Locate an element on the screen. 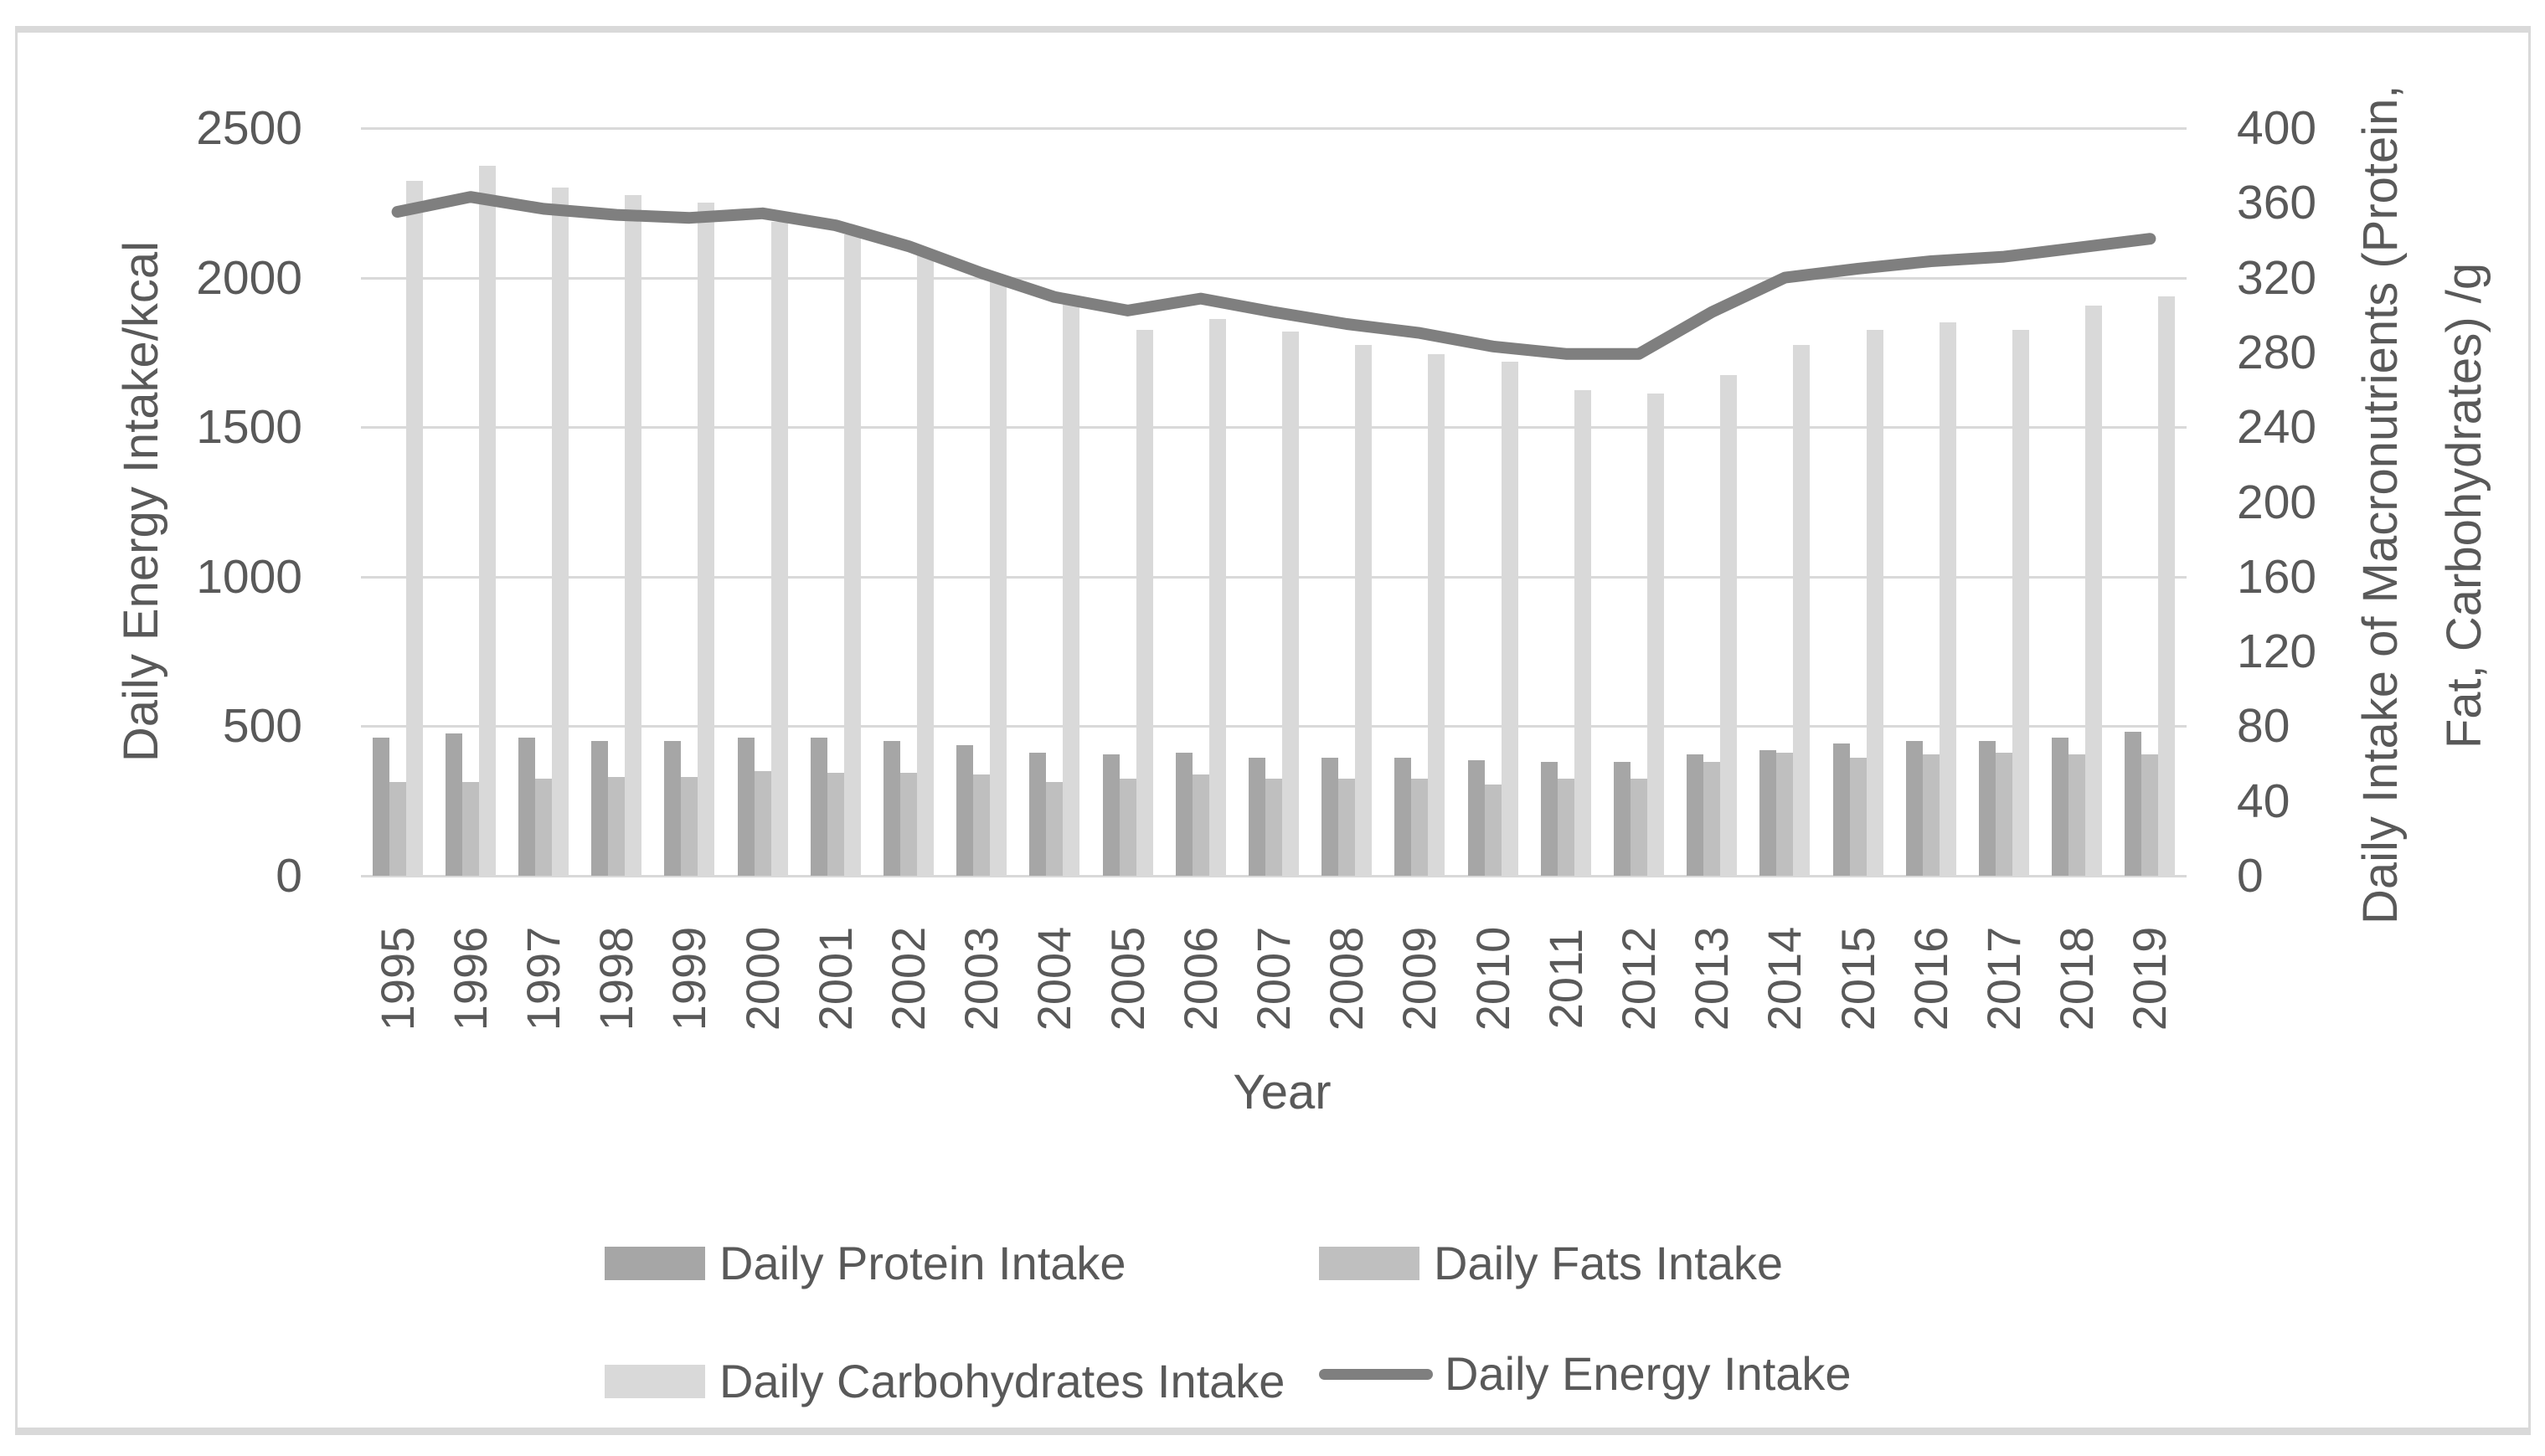 The height and width of the screenshot is (1456, 2545). x-tick-2015: 2015 is located at coordinates (1857, 979).